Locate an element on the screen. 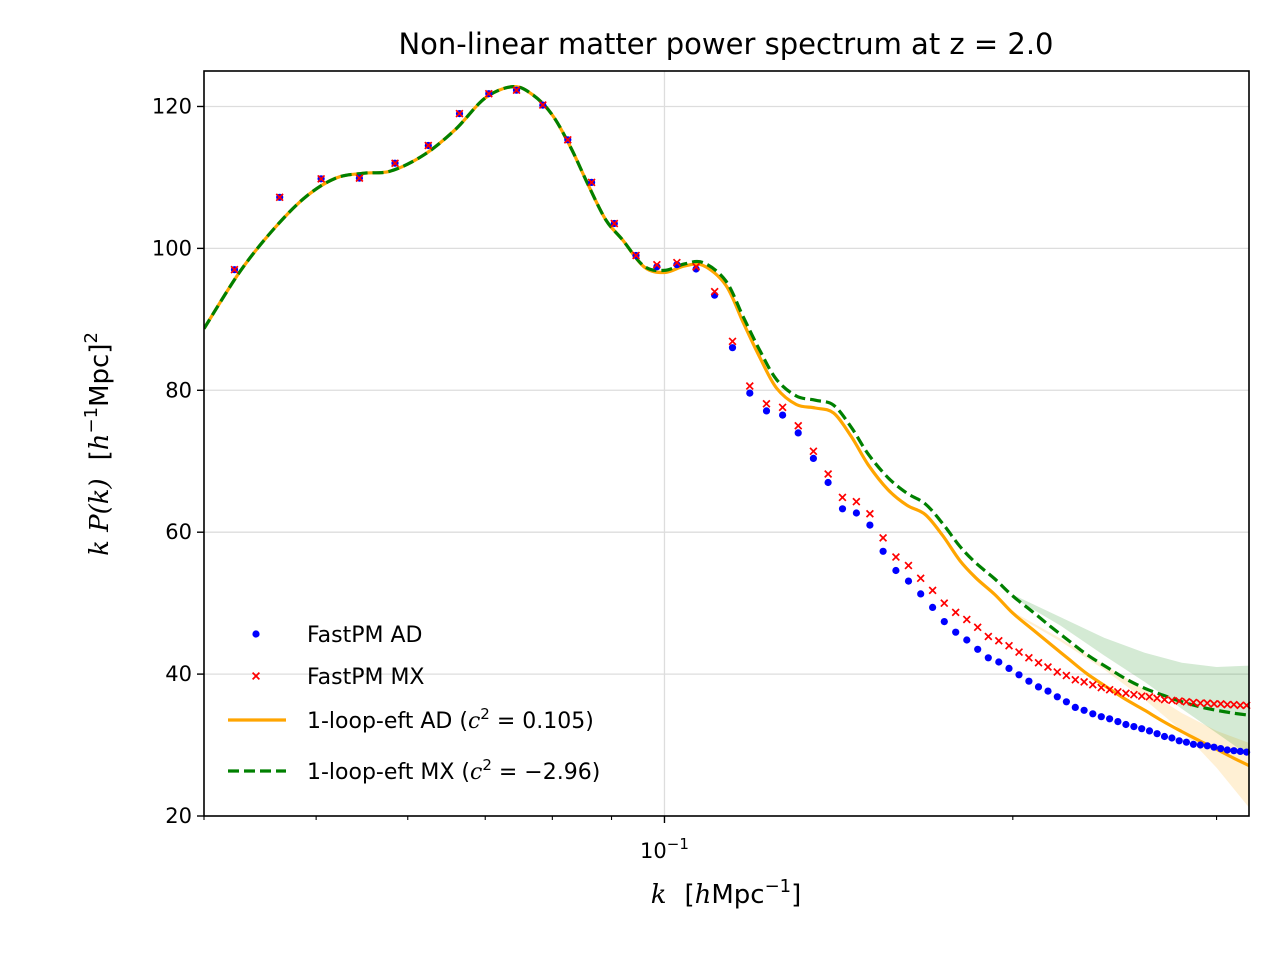 The height and width of the screenshot is (960, 1280). y-axis-label-bracket-open: [ is located at coordinates (100, 455).